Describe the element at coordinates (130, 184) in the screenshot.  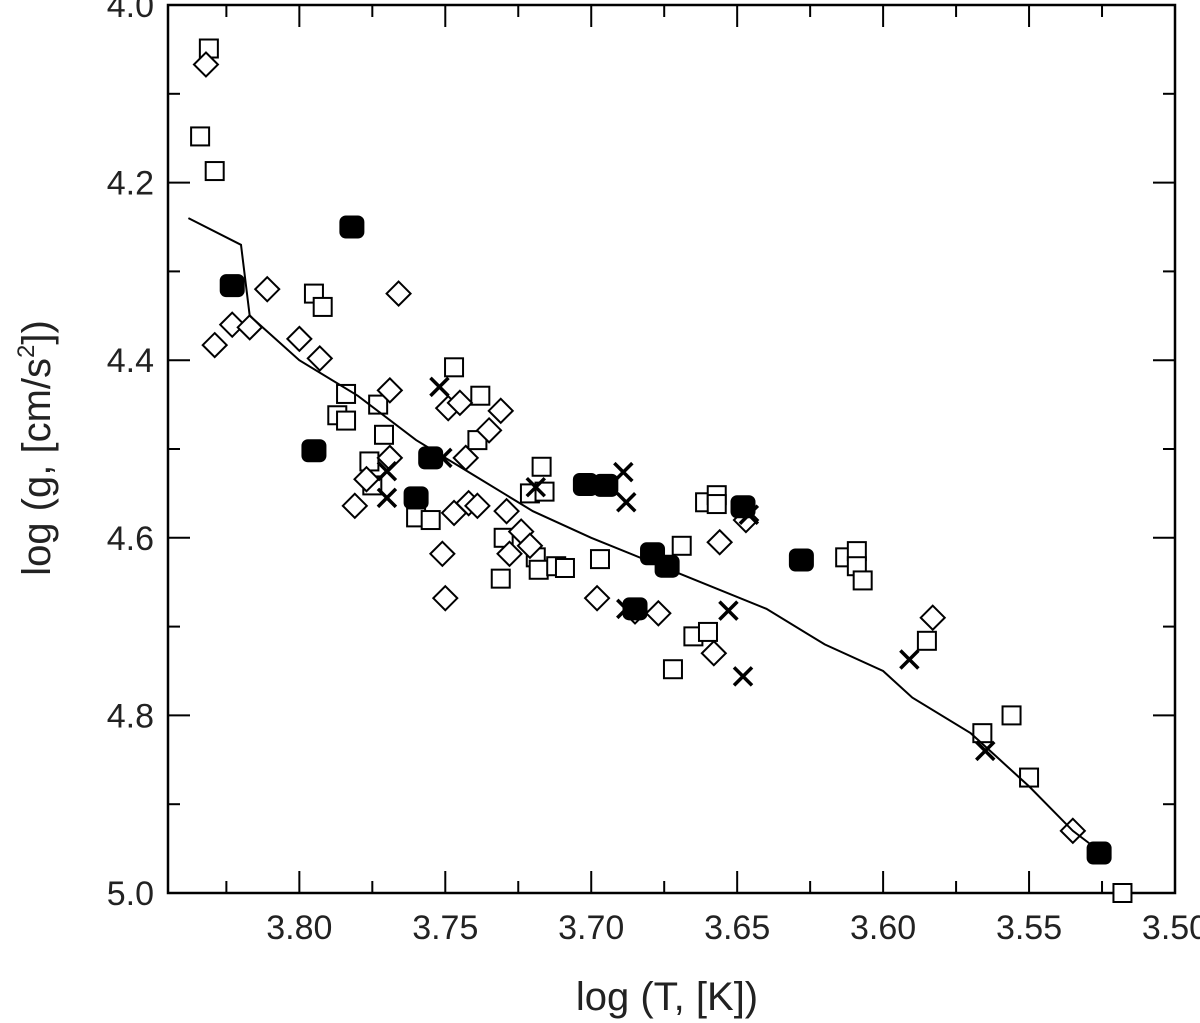
I see `y-tick-label: 4.2` at that location.